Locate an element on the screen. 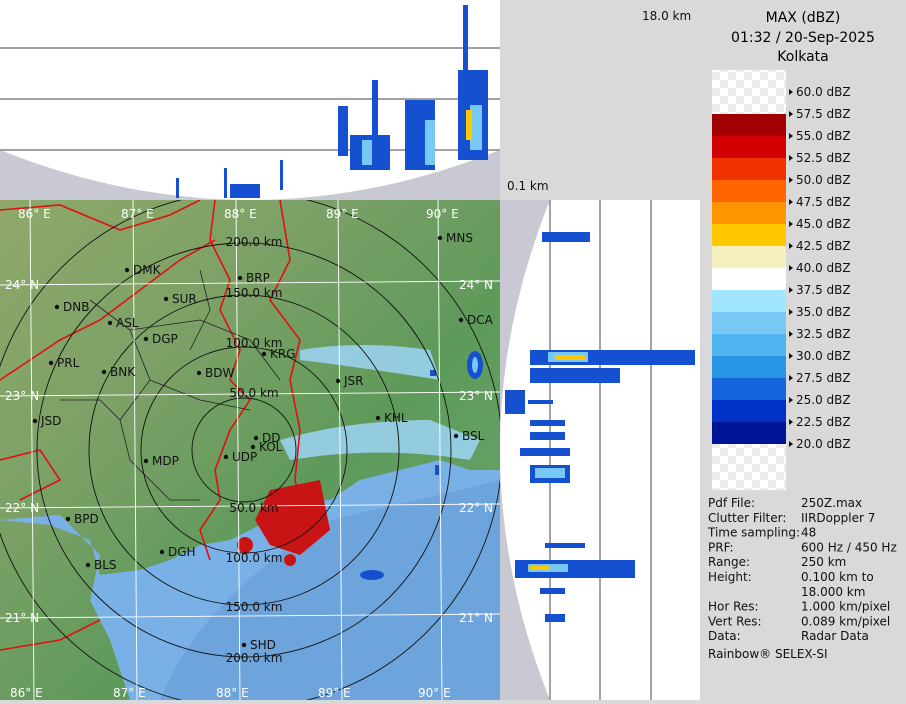 The image size is (906, 704). city-label: SHD is located at coordinates (263, 645).